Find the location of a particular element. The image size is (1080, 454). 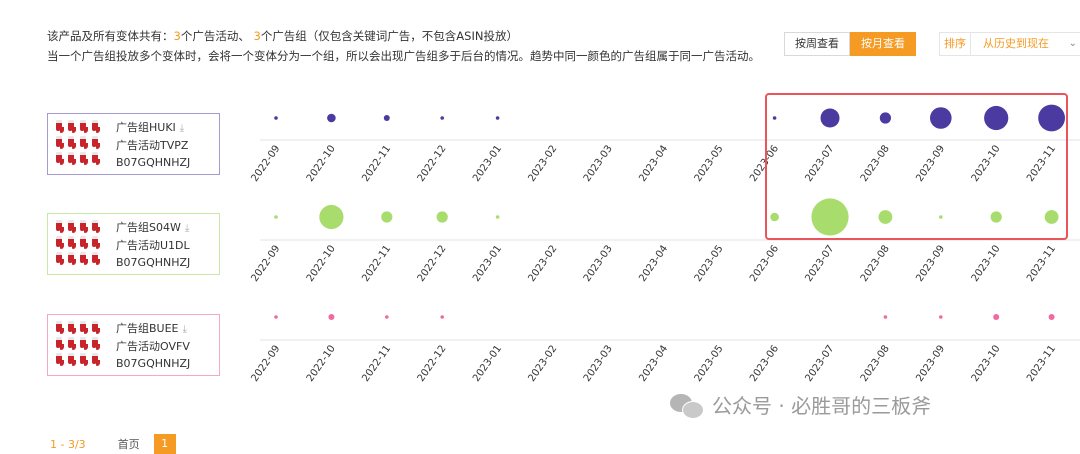

pagination: 1 - 3/3 首页 1 is located at coordinates (113, 444).